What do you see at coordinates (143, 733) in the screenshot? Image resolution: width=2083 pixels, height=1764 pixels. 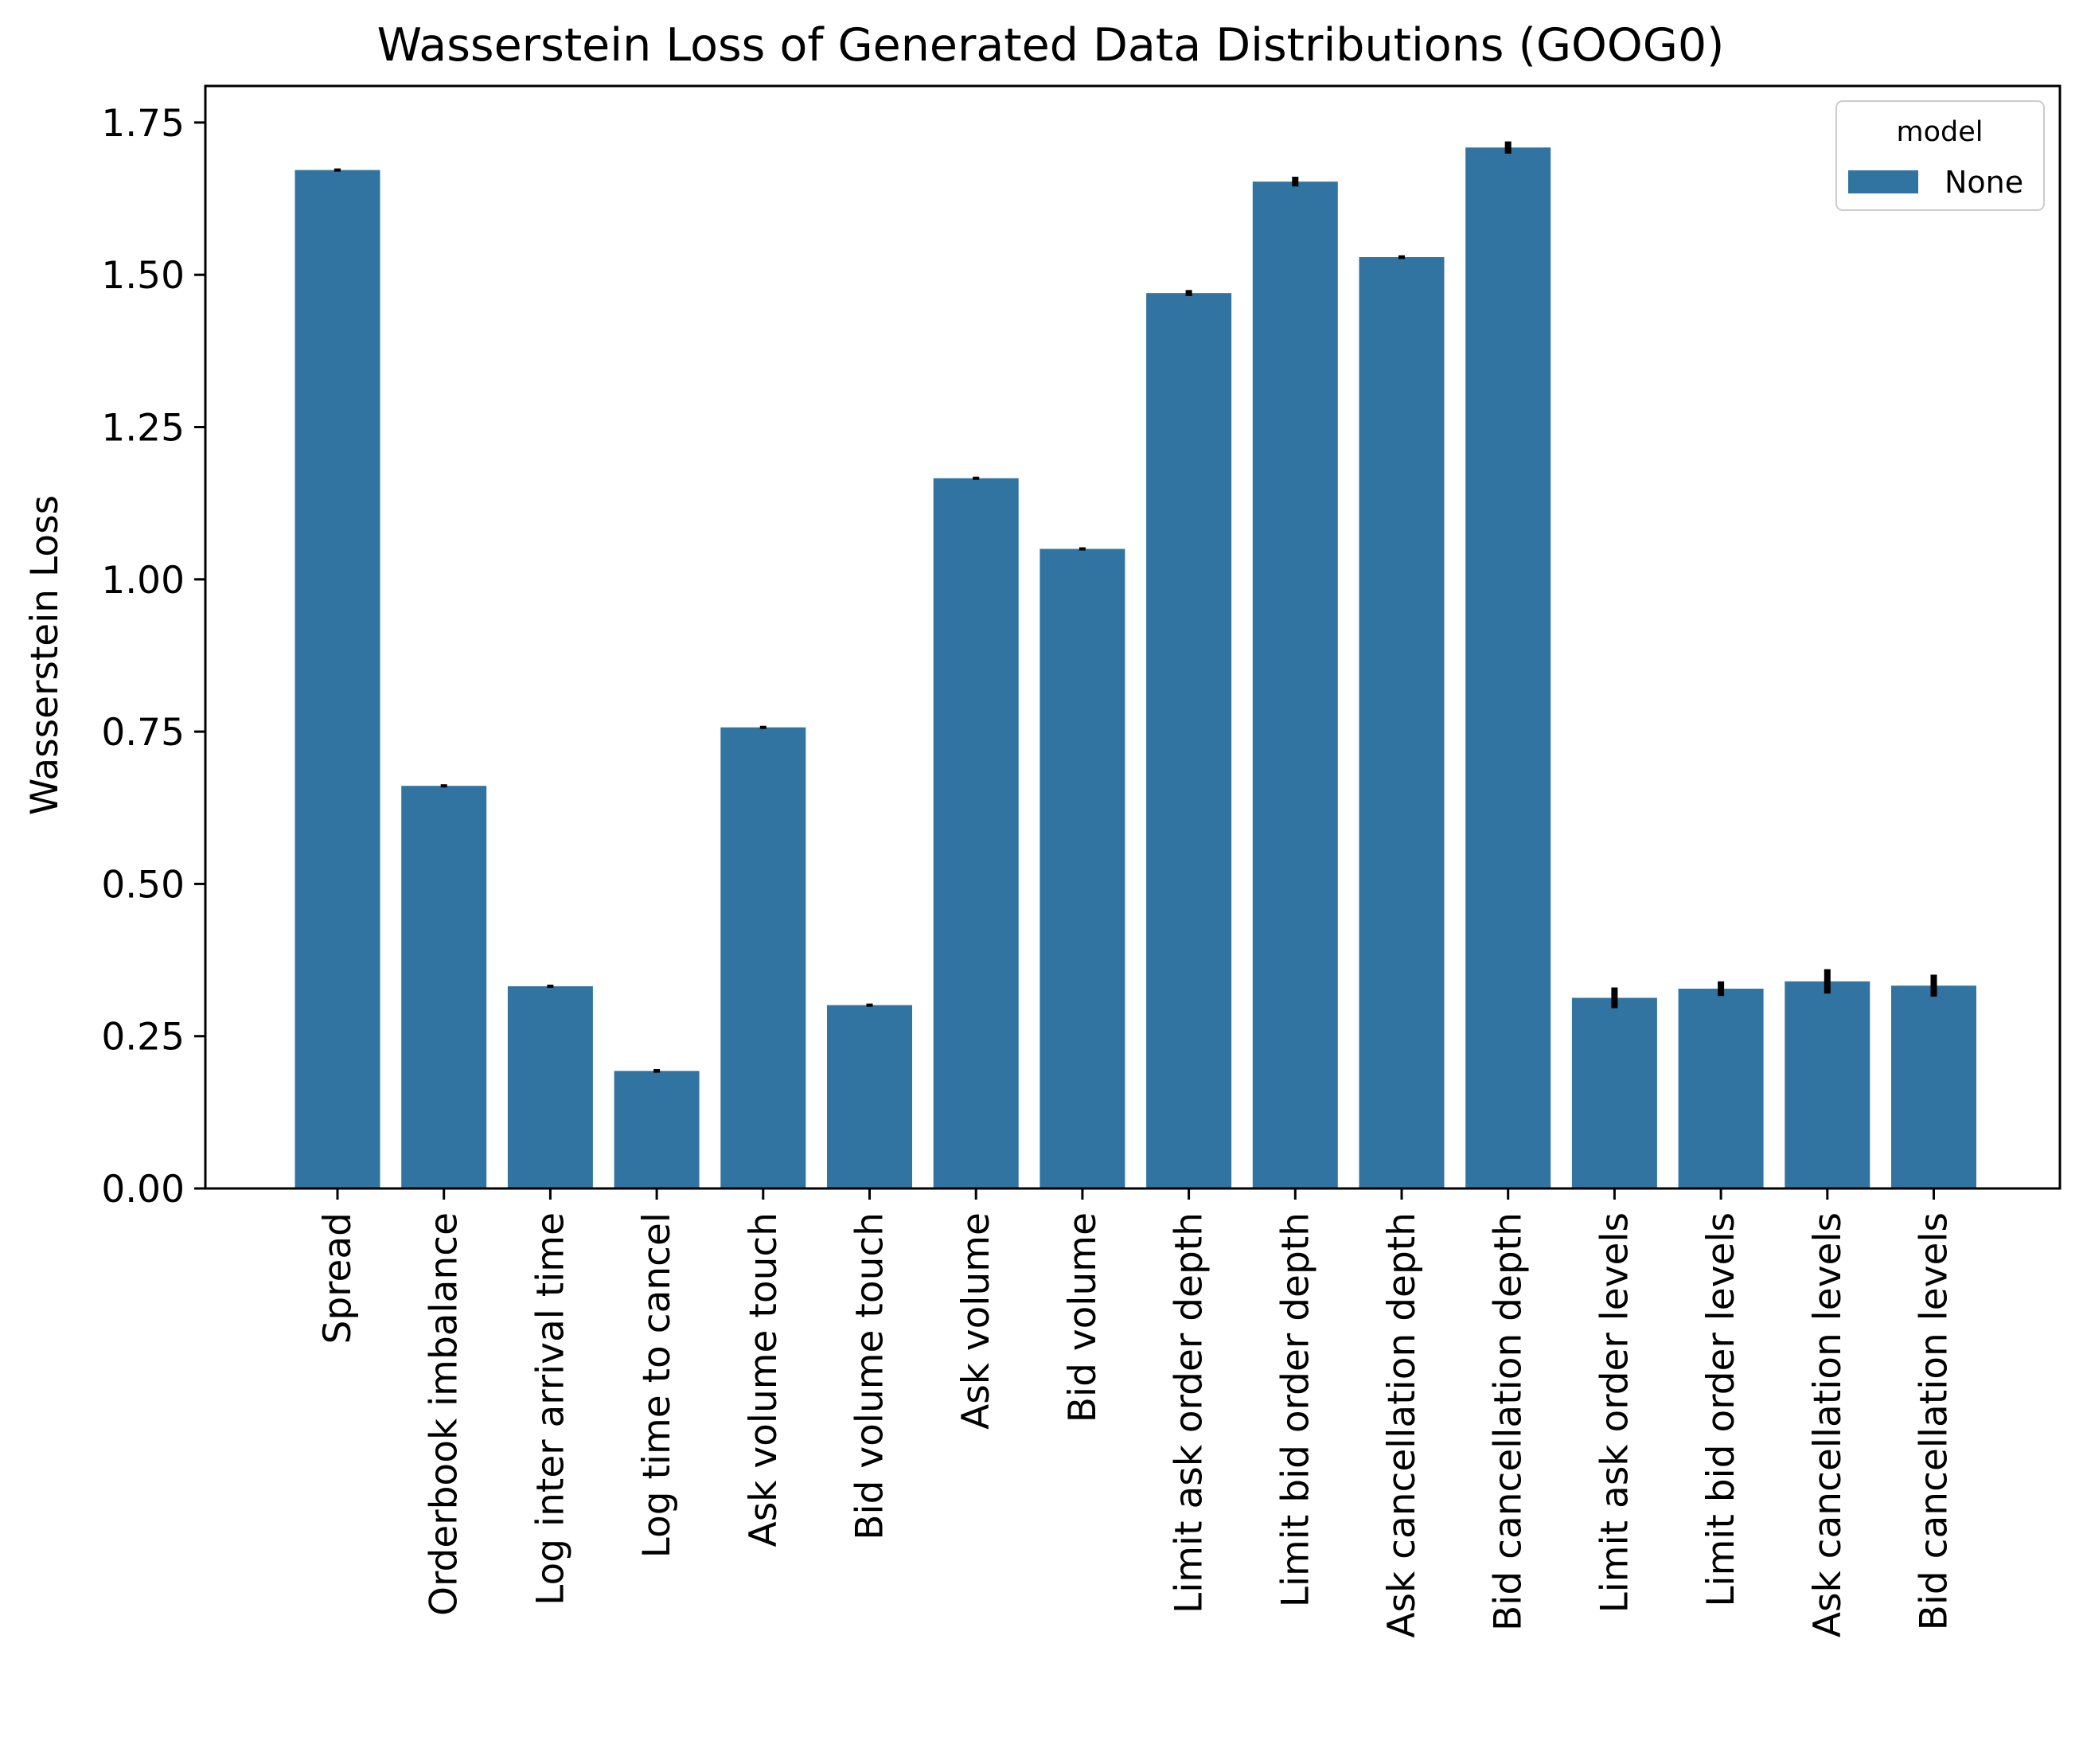 I see `y-tick-label: 0.75` at bounding box center [143, 733].